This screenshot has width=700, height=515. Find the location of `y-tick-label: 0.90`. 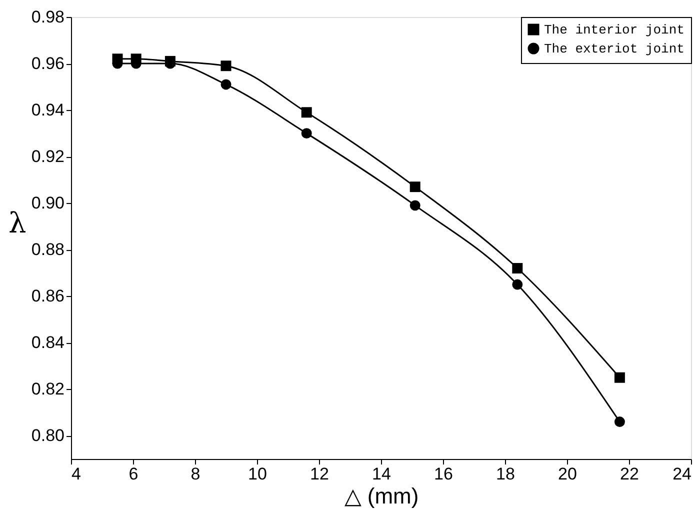

y-tick-label: 0.90 is located at coordinates (47, 203).